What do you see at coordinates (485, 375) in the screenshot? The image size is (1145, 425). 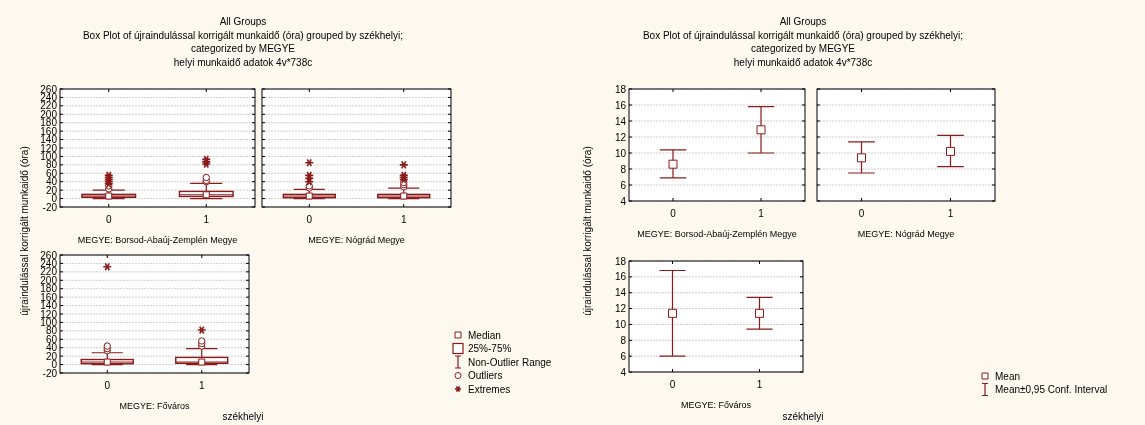 I see `text: Outliers` at bounding box center [485, 375].